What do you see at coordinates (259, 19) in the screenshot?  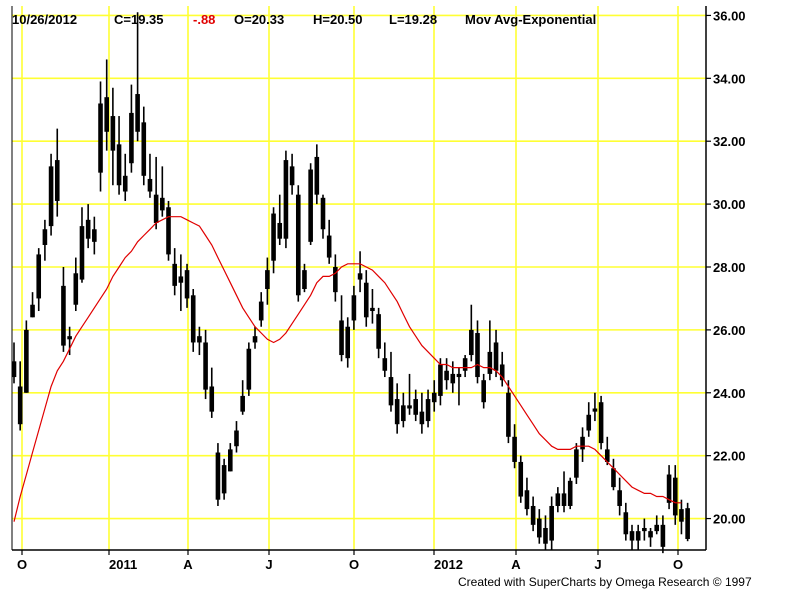 I see `header-open: O=20.33` at bounding box center [259, 19].